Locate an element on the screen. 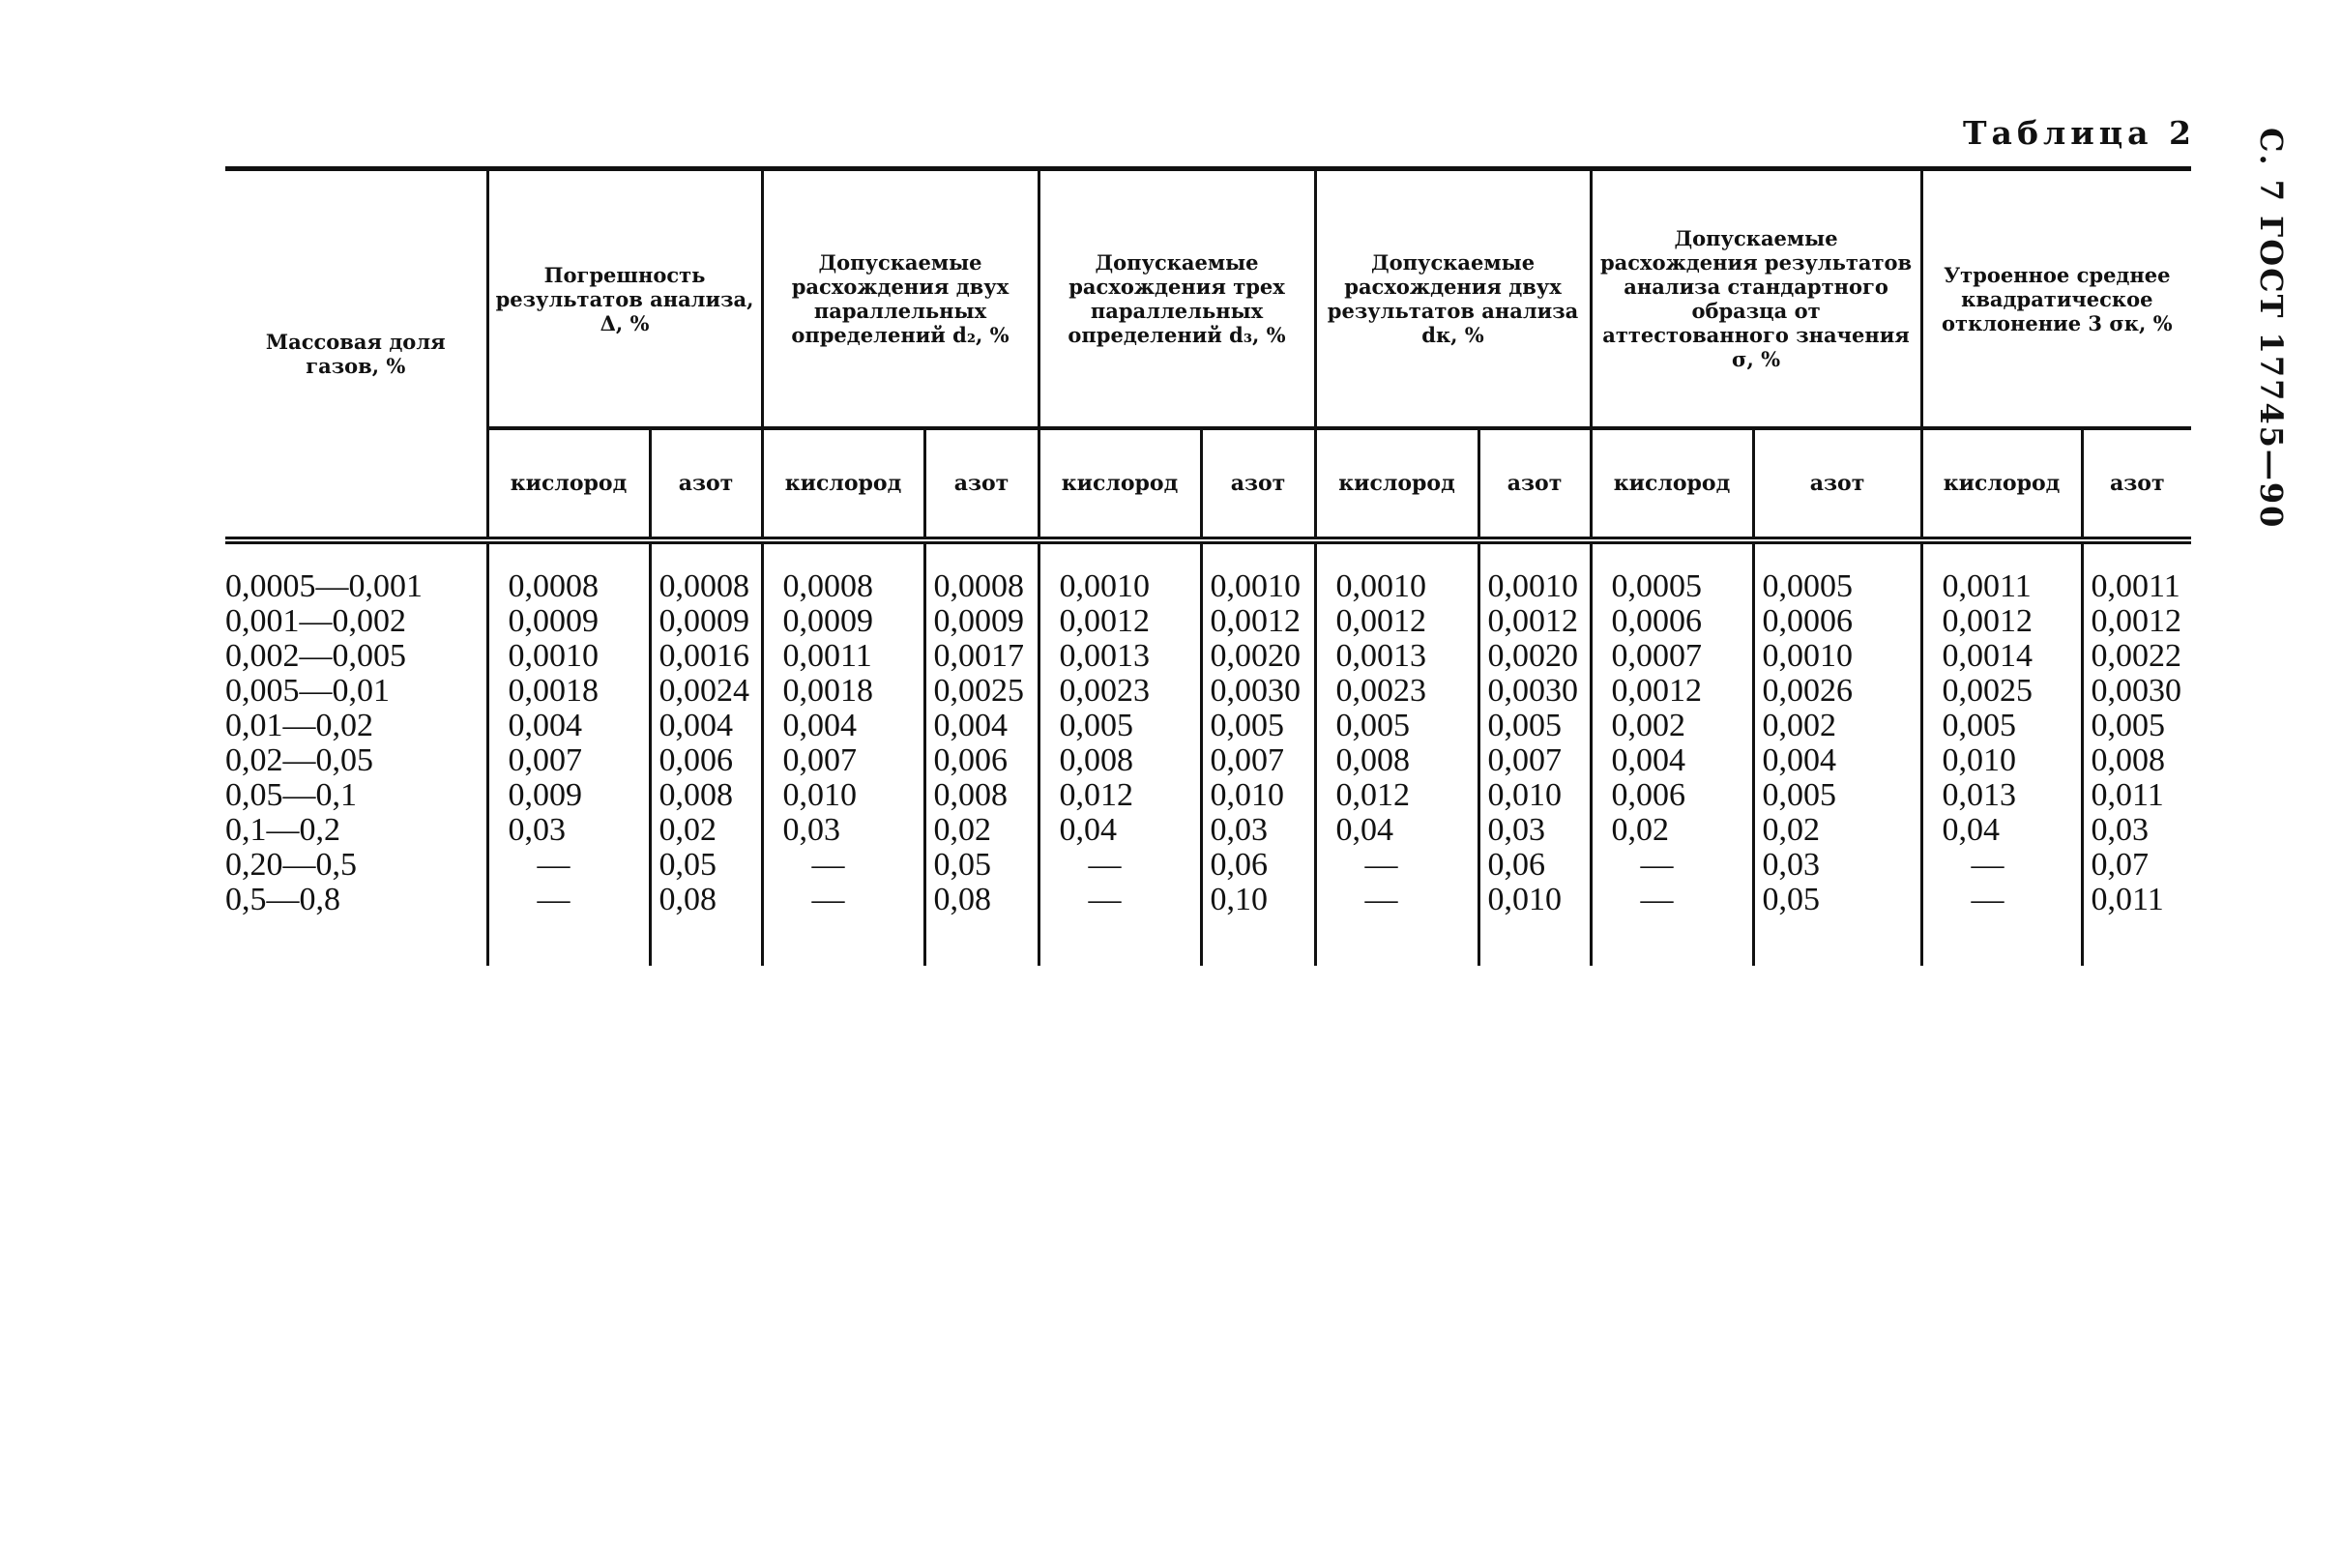 This screenshot has width=2341, height=1568. table-cell: 0,012 is located at coordinates (1373, 795).